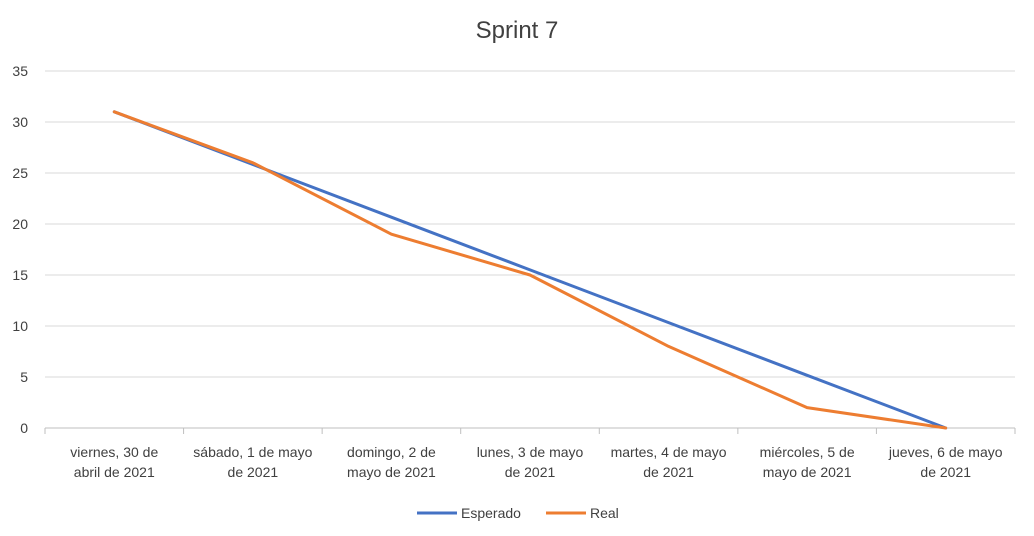 This screenshot has height=536, width=1034. What do you see at coordinates (24, 428) in the screenshot?
I see `y-tick-label: 0` at bounding box center [24, 428].